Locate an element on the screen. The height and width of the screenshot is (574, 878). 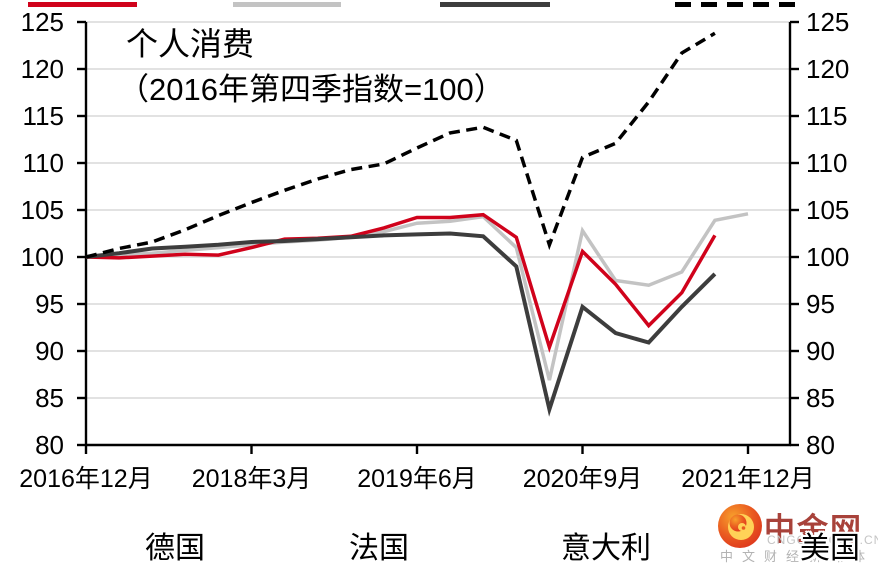
x-tick-label: 2019年6月 is located at coordinates (417, 479).